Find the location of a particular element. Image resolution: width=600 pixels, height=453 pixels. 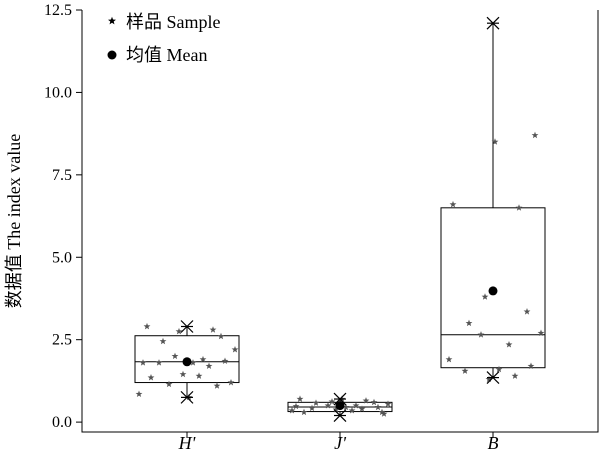

x-category-label: B is located at coordinates (493, 443).